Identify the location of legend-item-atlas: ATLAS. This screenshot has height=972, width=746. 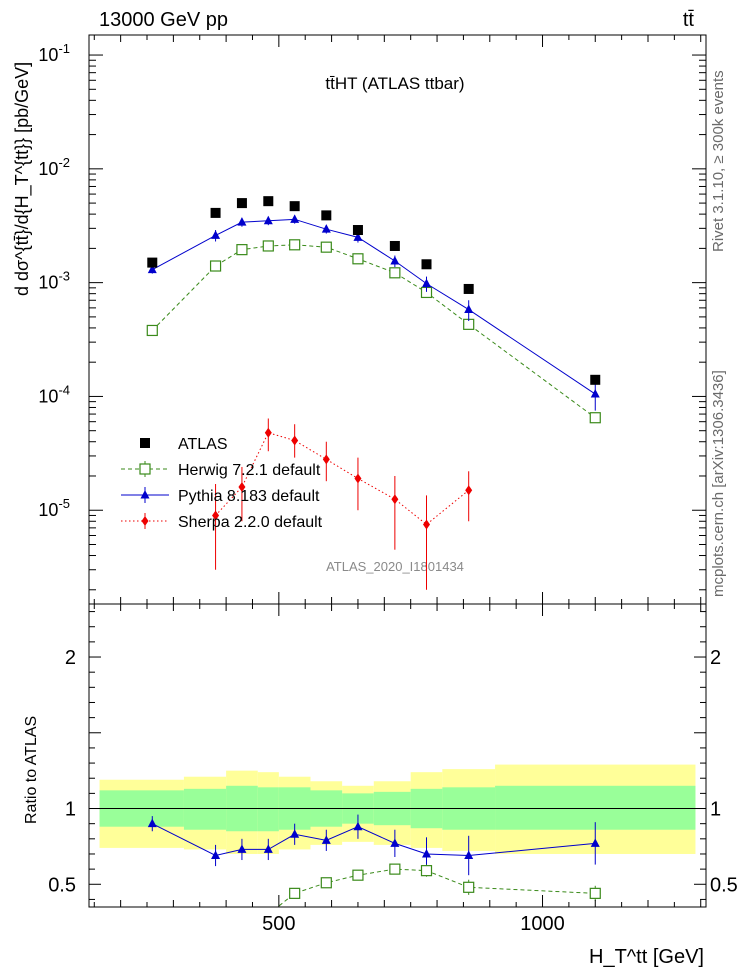
(184, 444).